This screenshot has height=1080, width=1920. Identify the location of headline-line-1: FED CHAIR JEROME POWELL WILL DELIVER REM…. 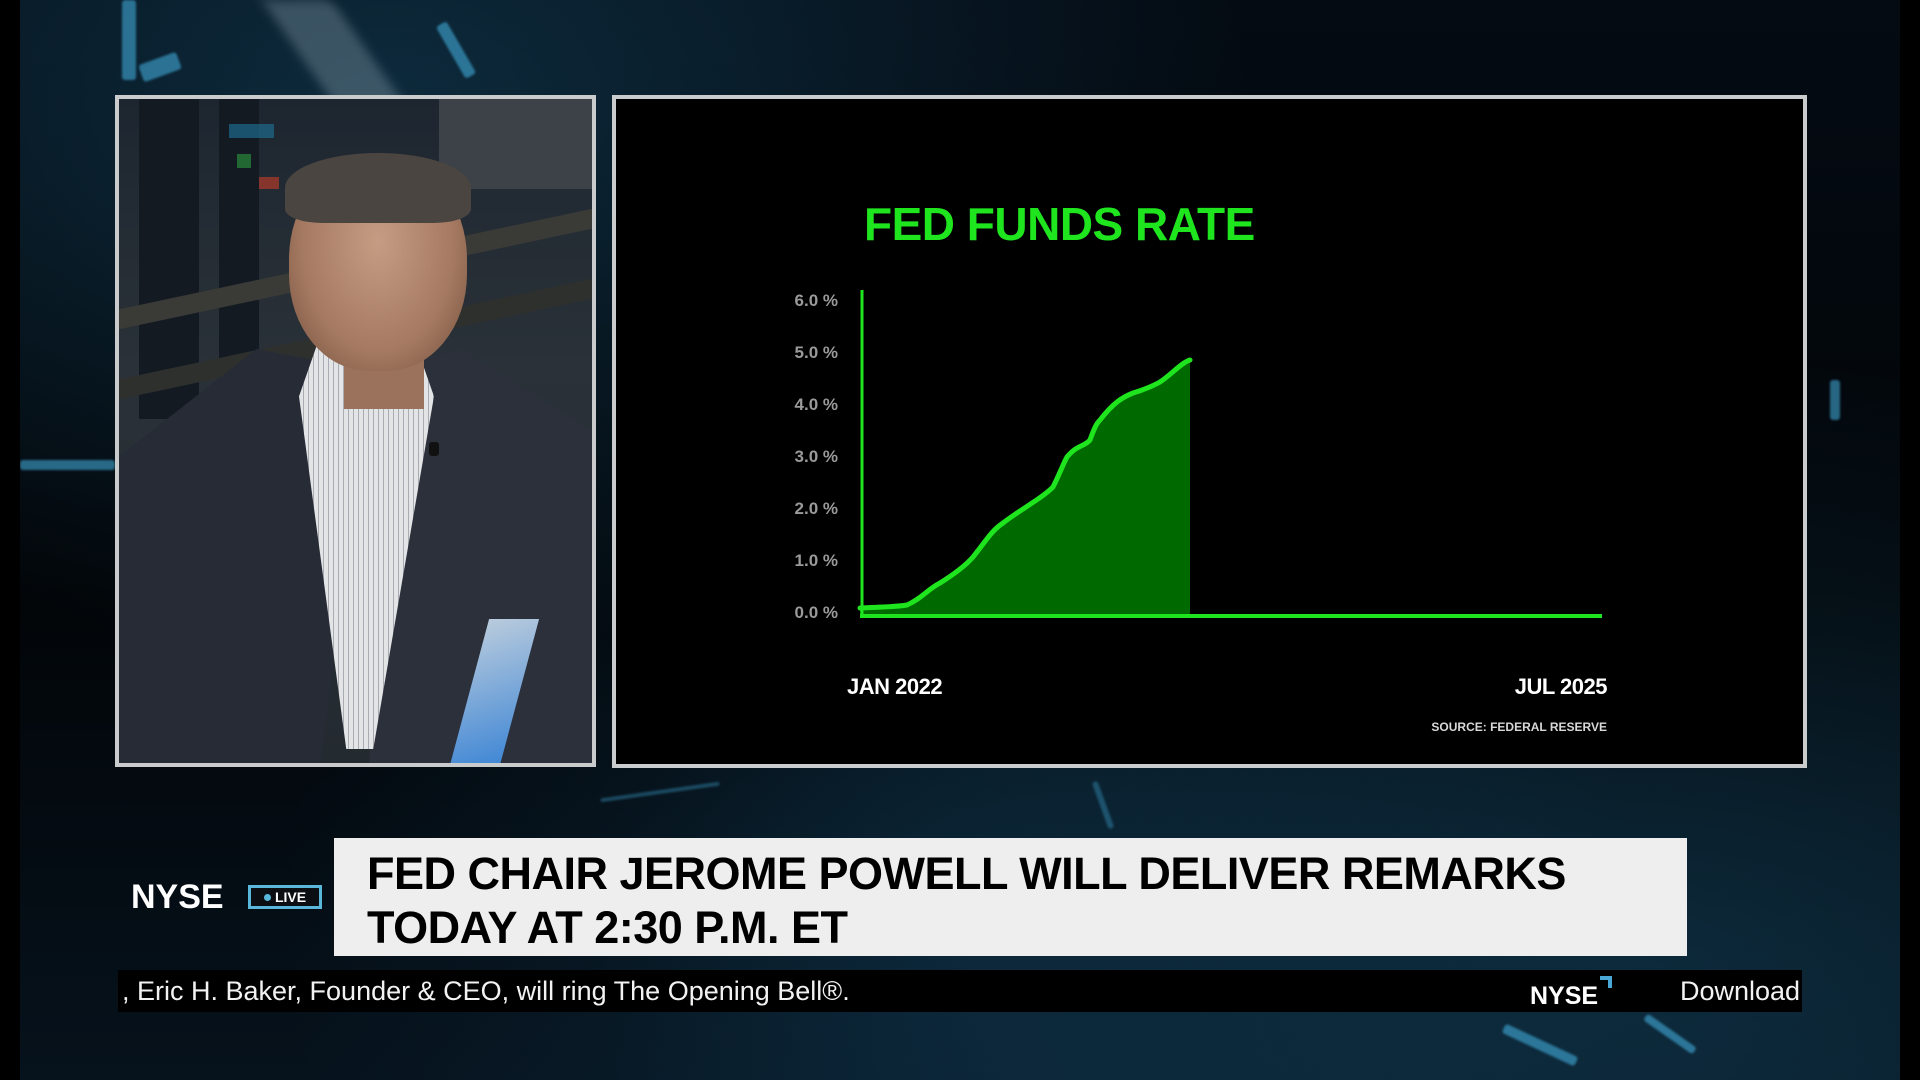
(966, 873).